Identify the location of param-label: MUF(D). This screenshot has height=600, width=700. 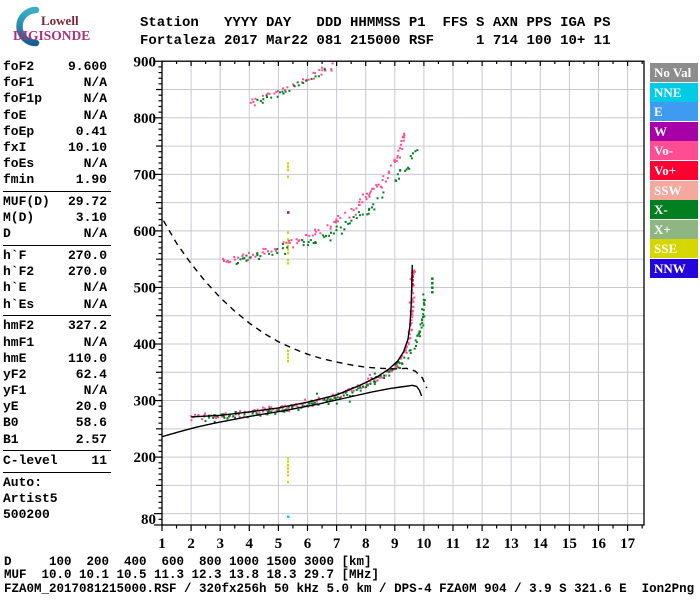
(26, 201).